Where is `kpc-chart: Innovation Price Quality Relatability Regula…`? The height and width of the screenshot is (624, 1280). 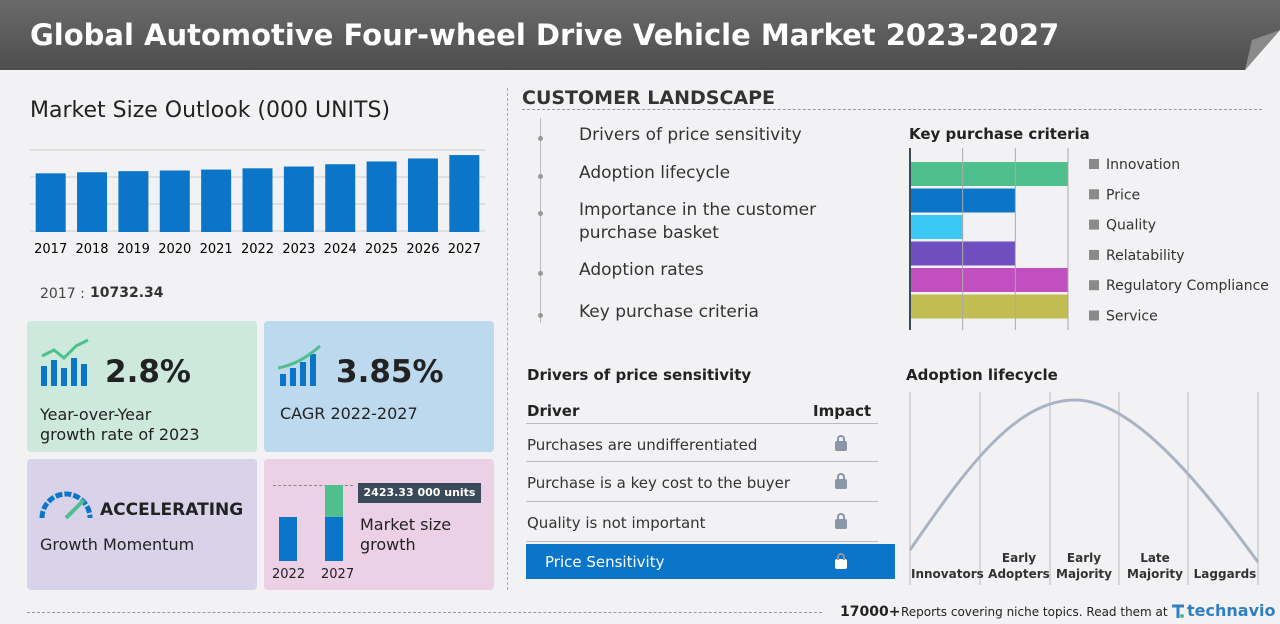
kpc-chart: Innovation Price Quality Relatability Regula… is located at coordinates (1089, 239).